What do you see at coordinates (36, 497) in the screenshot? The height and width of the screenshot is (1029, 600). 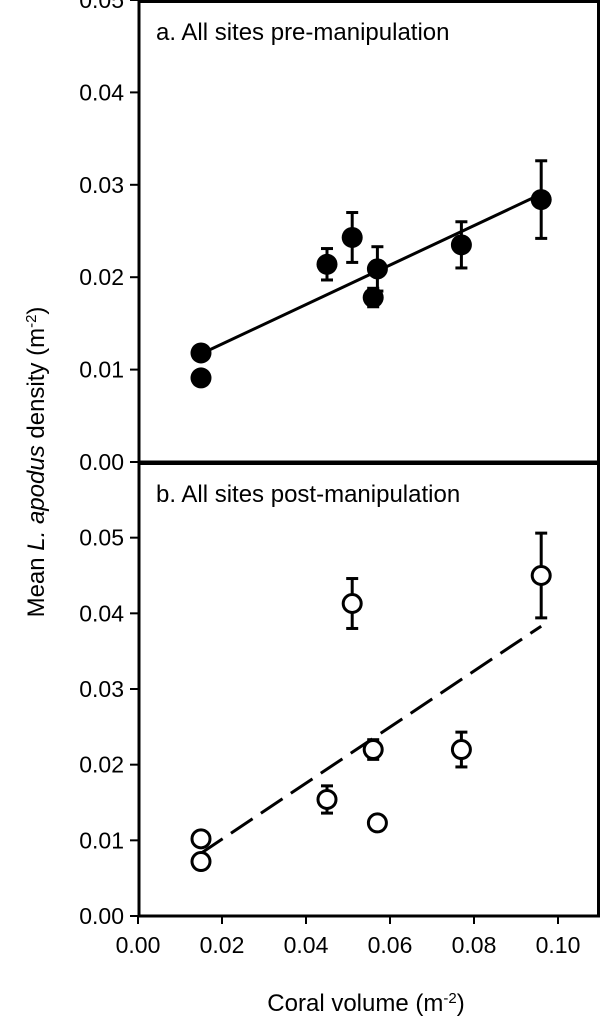 I see `y-axis-title-species: L. apodus` at bounding box center [36, 497].